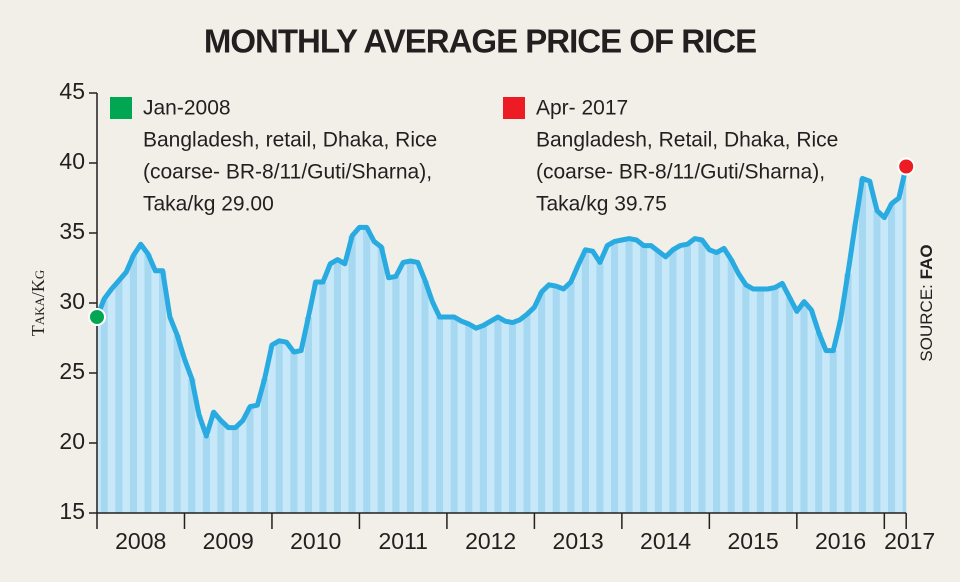  What do you see at coordinates (480, 41) in the screenshot?
I see `chart-title: MONTHLY AVERAGE PRICE OF RICE` at bounding box center [480, 41].